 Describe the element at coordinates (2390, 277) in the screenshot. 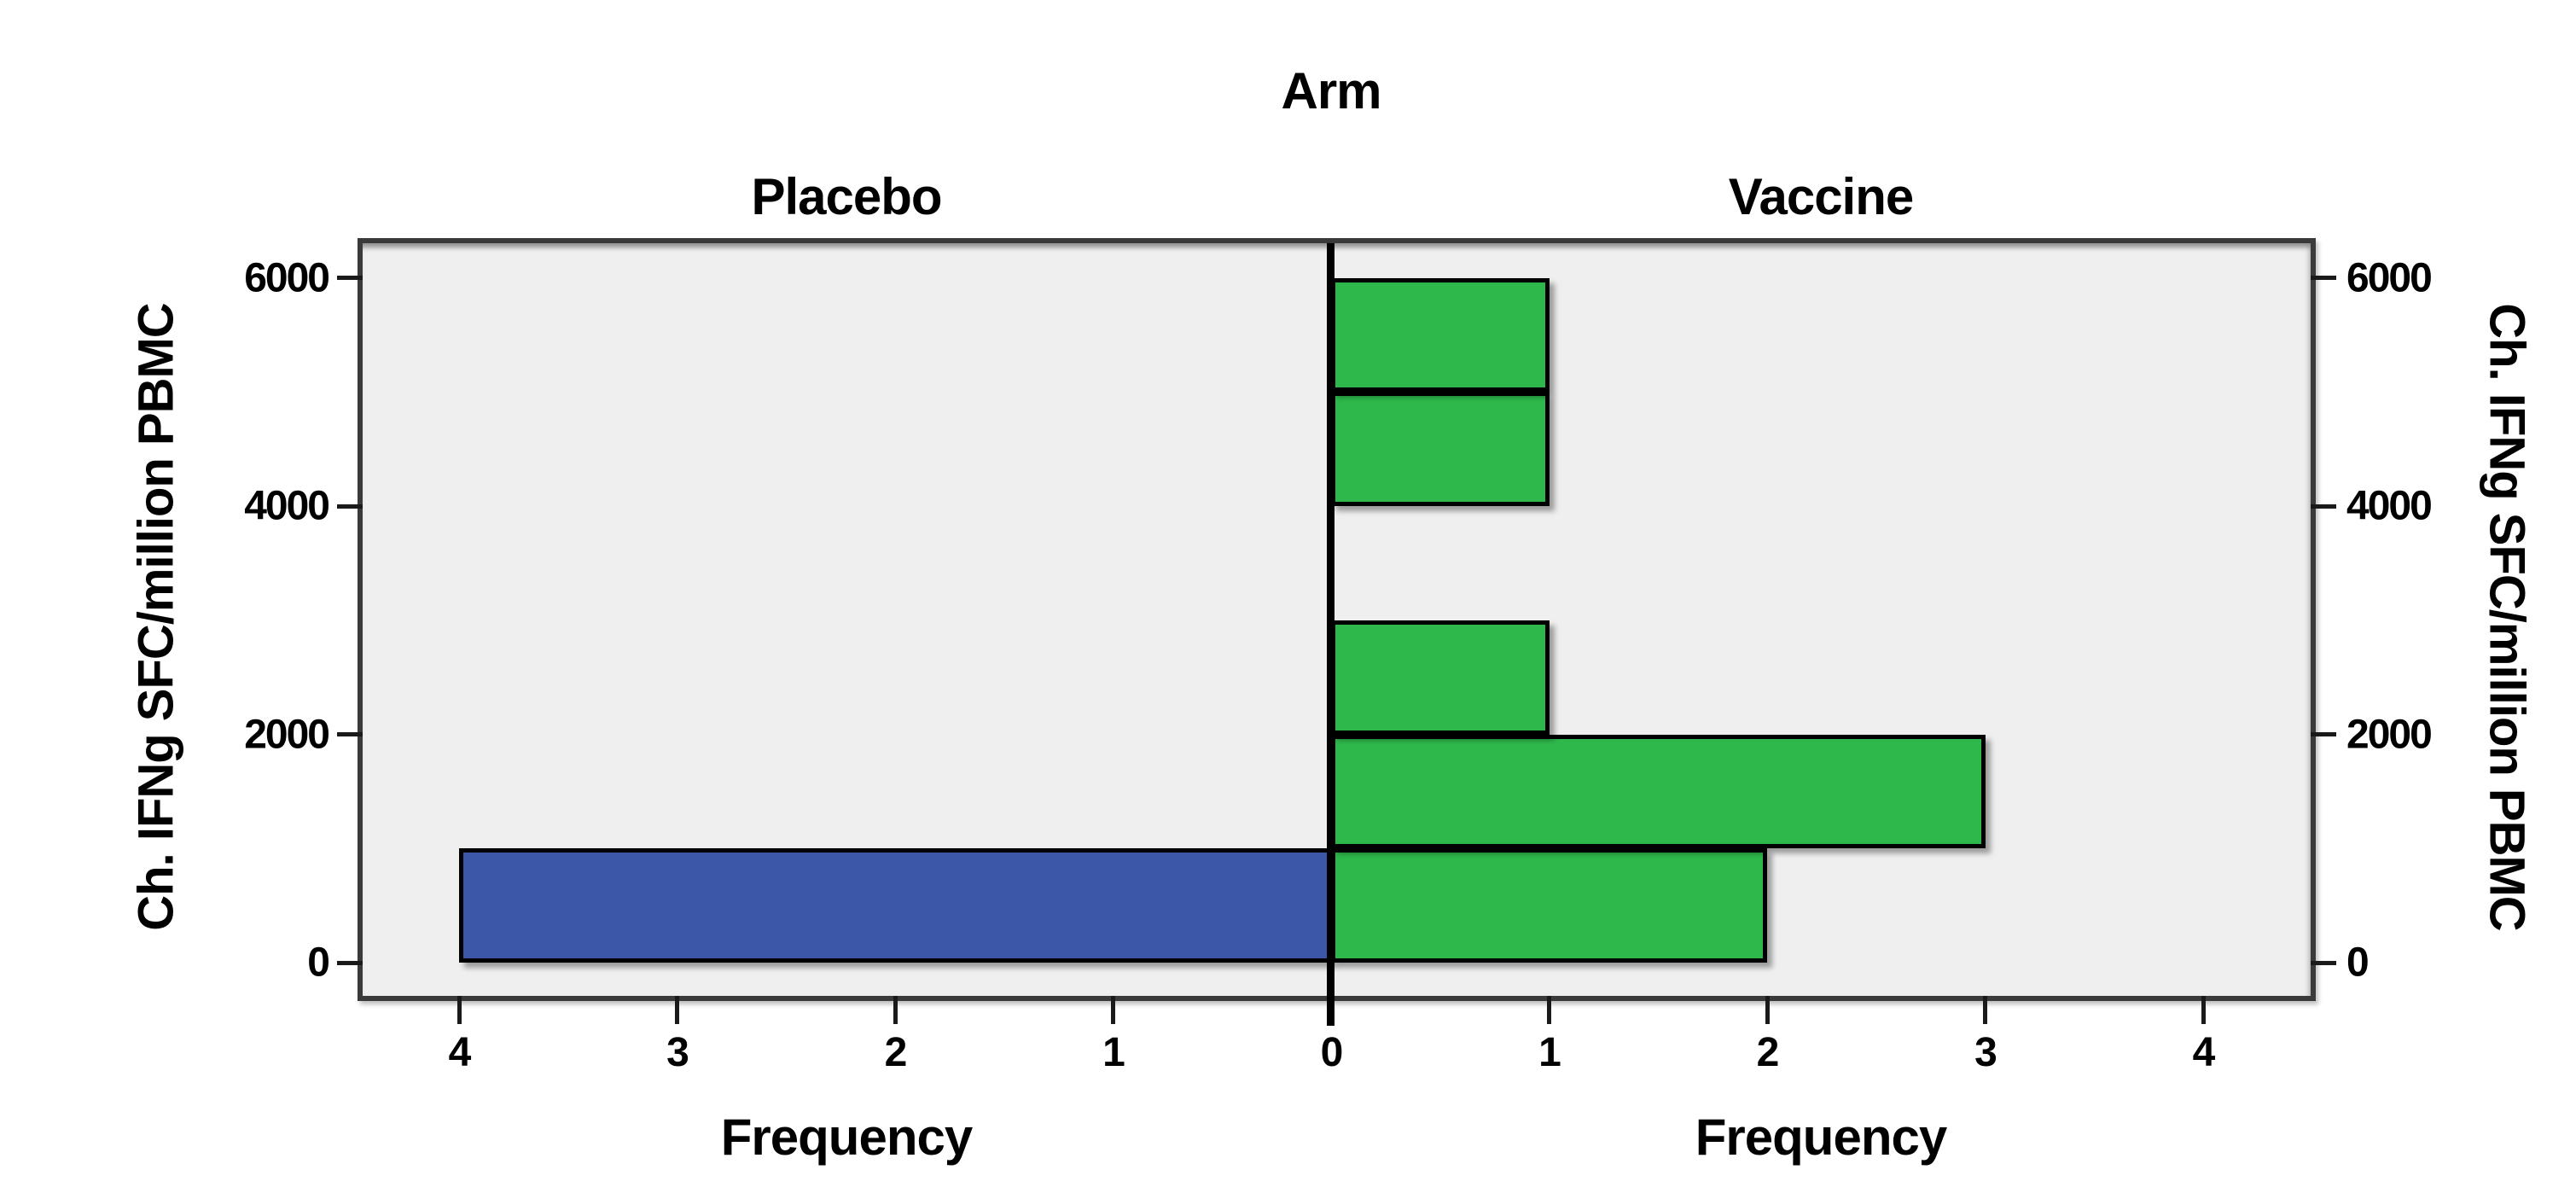

I see `y-tick-label-right: 6000` at that location.